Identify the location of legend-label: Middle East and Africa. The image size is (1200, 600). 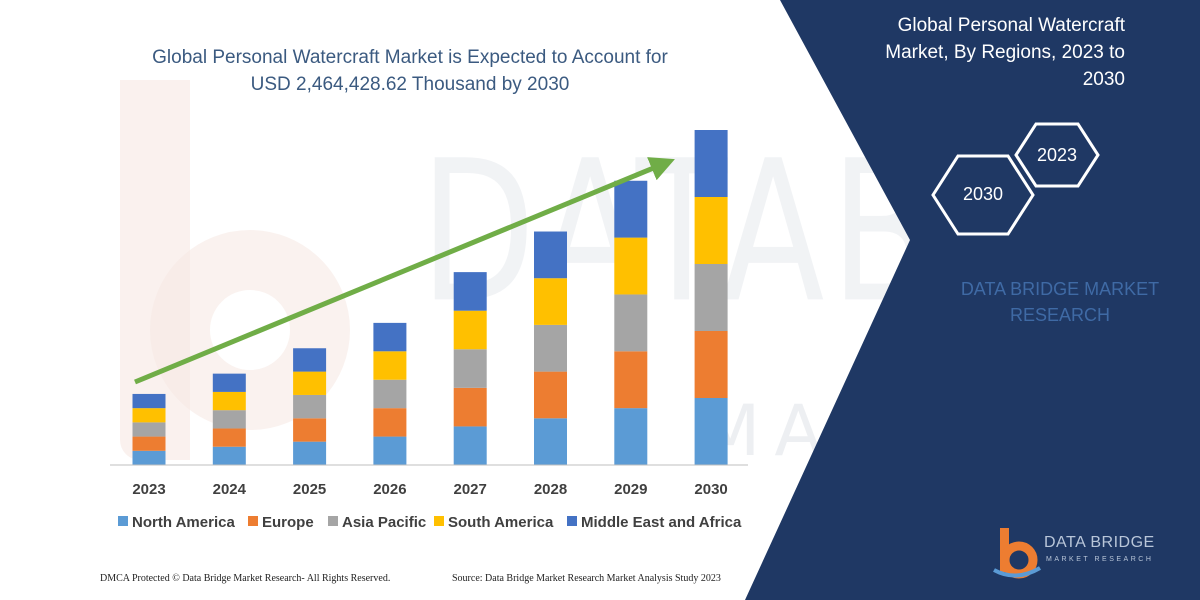
(661, 522).